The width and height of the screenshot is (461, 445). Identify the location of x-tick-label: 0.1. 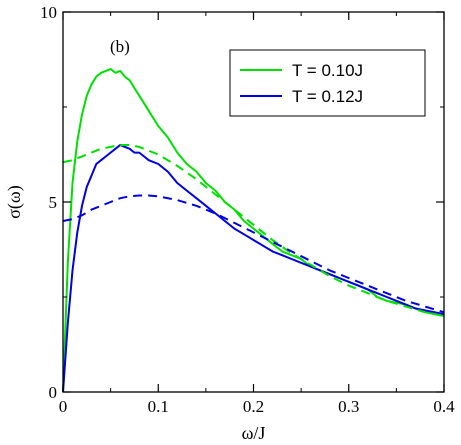
(158, 406).